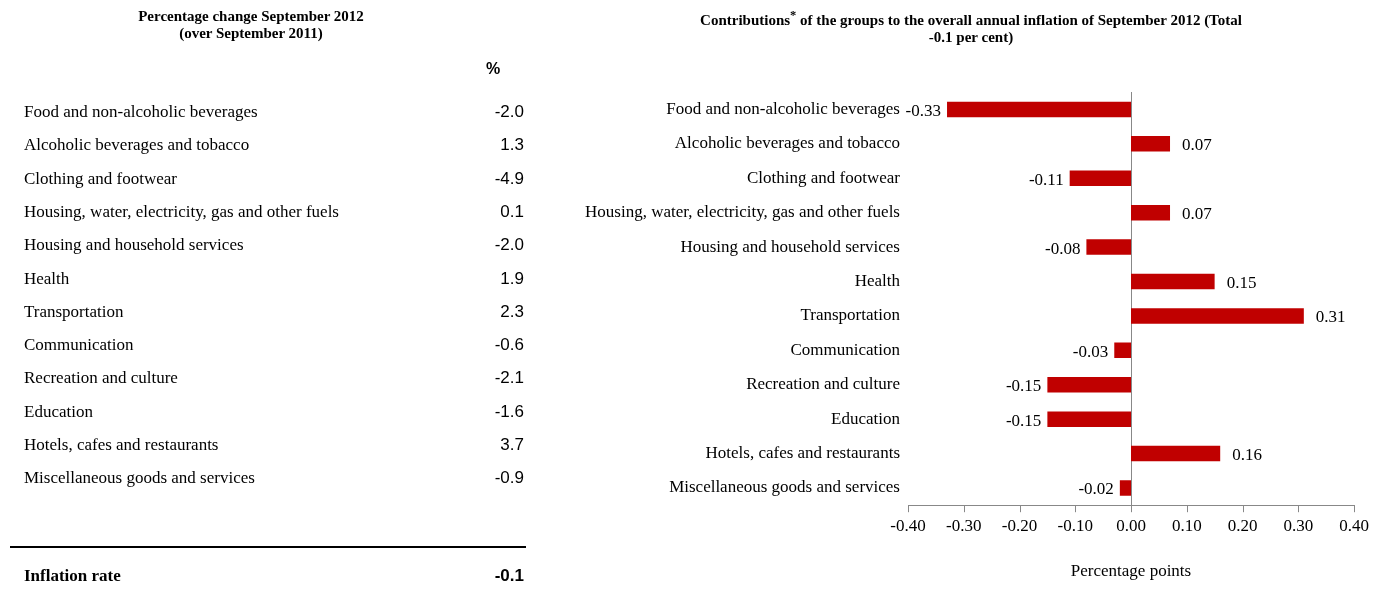 The image size is (1387, 594). I want to click on category-label: Hotels, cafes and restaurants, so click(121, 445).